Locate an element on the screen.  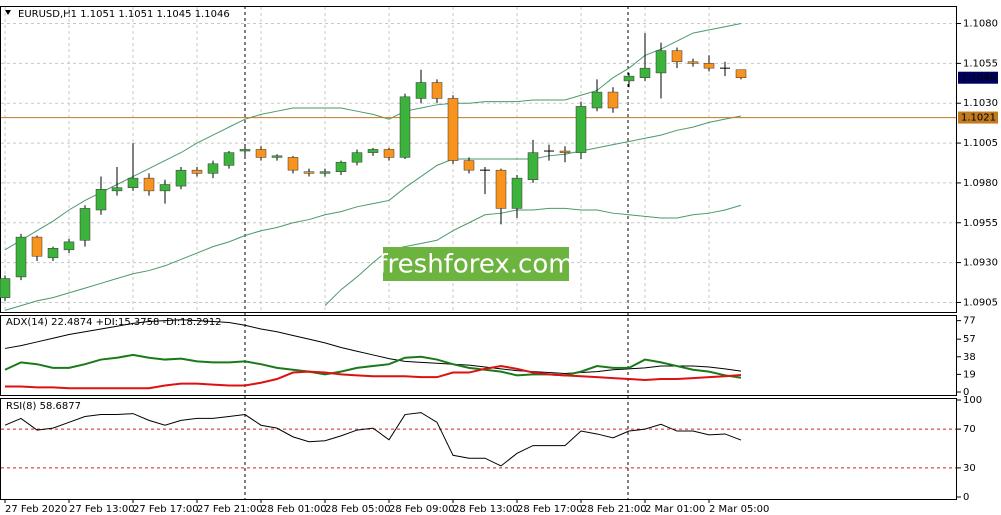
y-tick-label: 1.0980 is located at coordinates (980, 183).